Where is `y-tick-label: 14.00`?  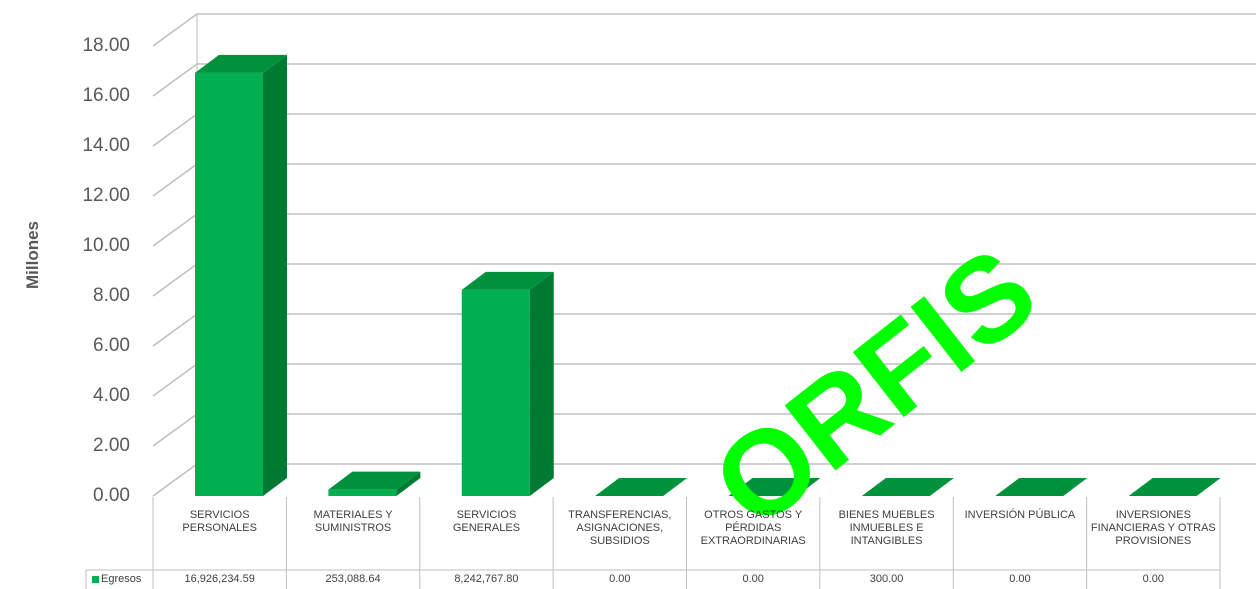 y-tick-label: 14.00 is located at coordinates (106, 145).